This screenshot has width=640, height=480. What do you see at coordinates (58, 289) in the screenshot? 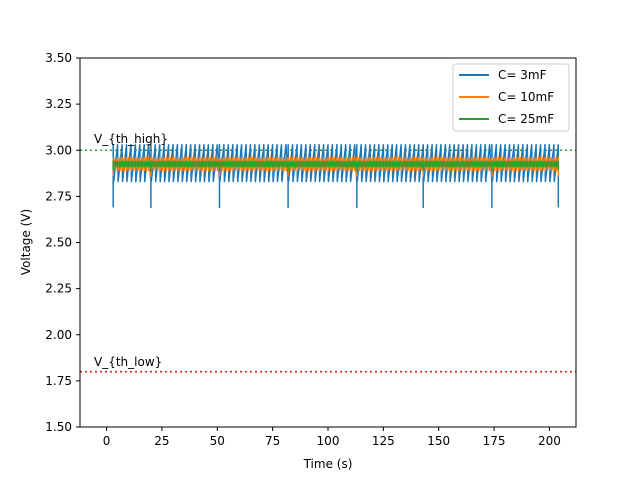
I see `y-tick-label: 2.25` at bounding box center [58, 289].